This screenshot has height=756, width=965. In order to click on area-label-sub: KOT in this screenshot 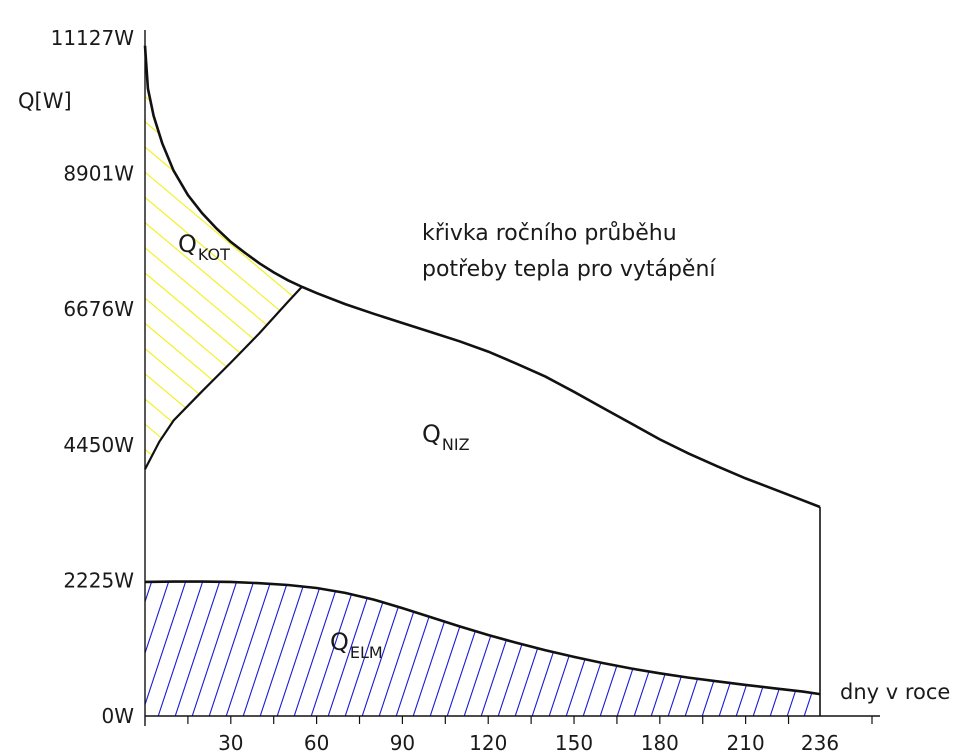, I will do `click(214, 254)`.